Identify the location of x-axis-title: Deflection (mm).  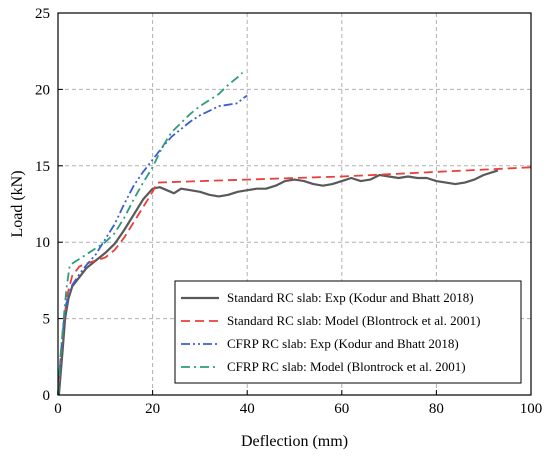
(294, 441).